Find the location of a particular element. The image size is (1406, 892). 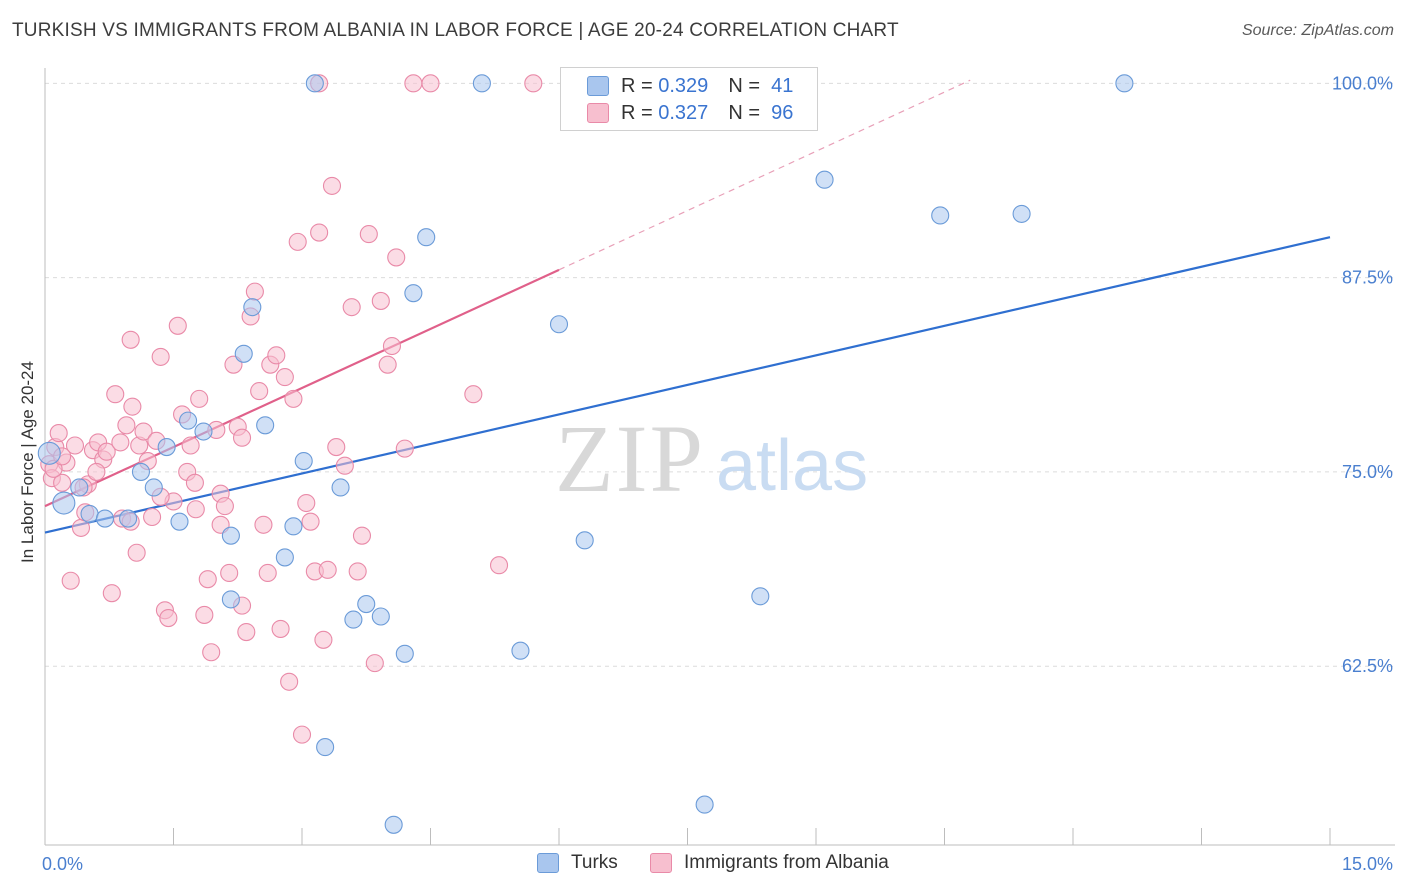

watermark: ZIP atlas is located at coordinates (711, 458).